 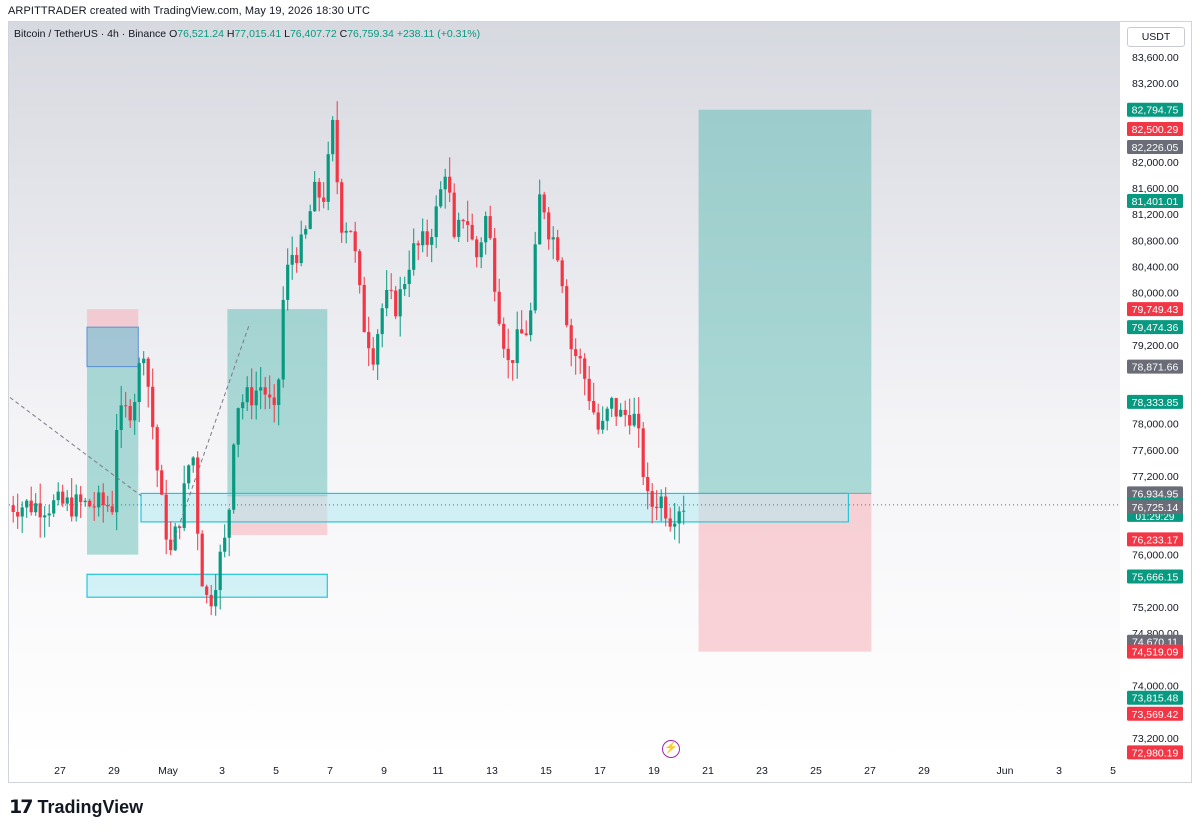 What do you see at coordinates (1005, 771) in the screenshot?
I see `x-axis-tick-label: Jun` at bounding box center [1005, 771].